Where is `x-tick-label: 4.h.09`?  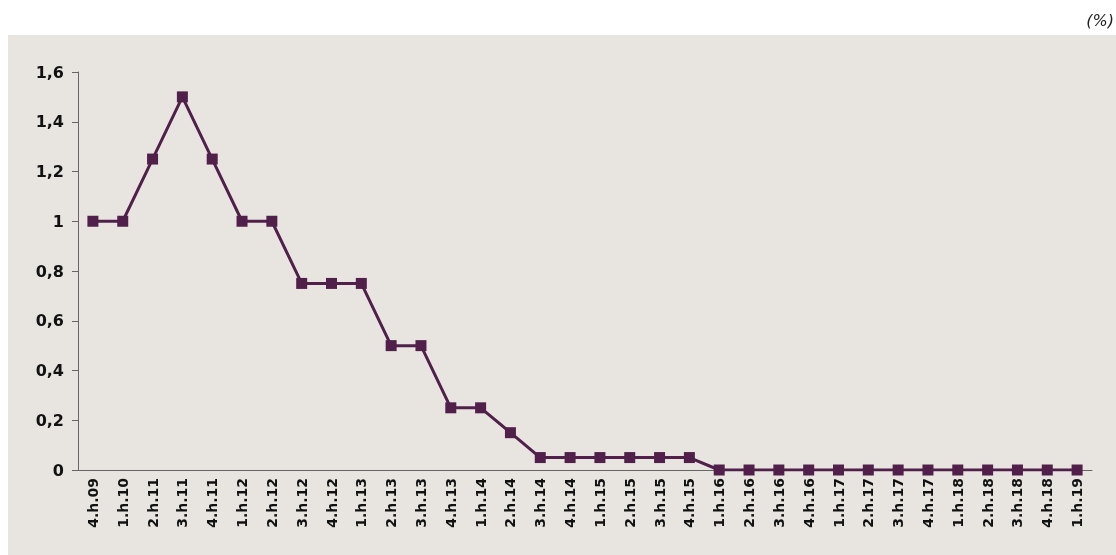
x-tick-label: 4.h.09 is located at coordinates (92, 503).